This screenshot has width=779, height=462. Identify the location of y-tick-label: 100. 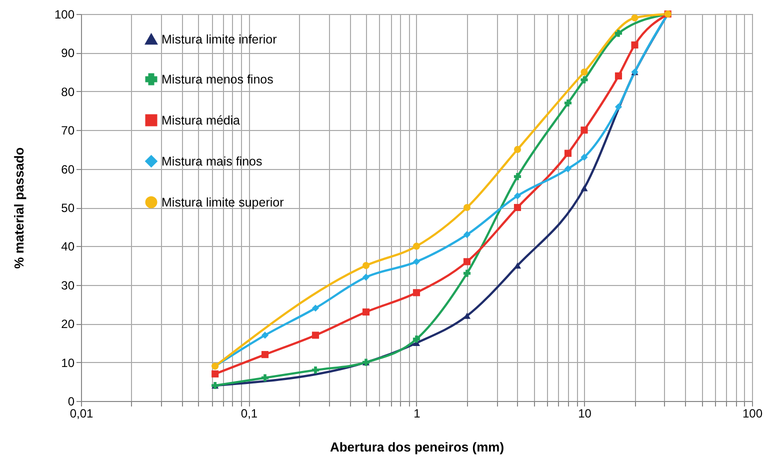
(64, 15).